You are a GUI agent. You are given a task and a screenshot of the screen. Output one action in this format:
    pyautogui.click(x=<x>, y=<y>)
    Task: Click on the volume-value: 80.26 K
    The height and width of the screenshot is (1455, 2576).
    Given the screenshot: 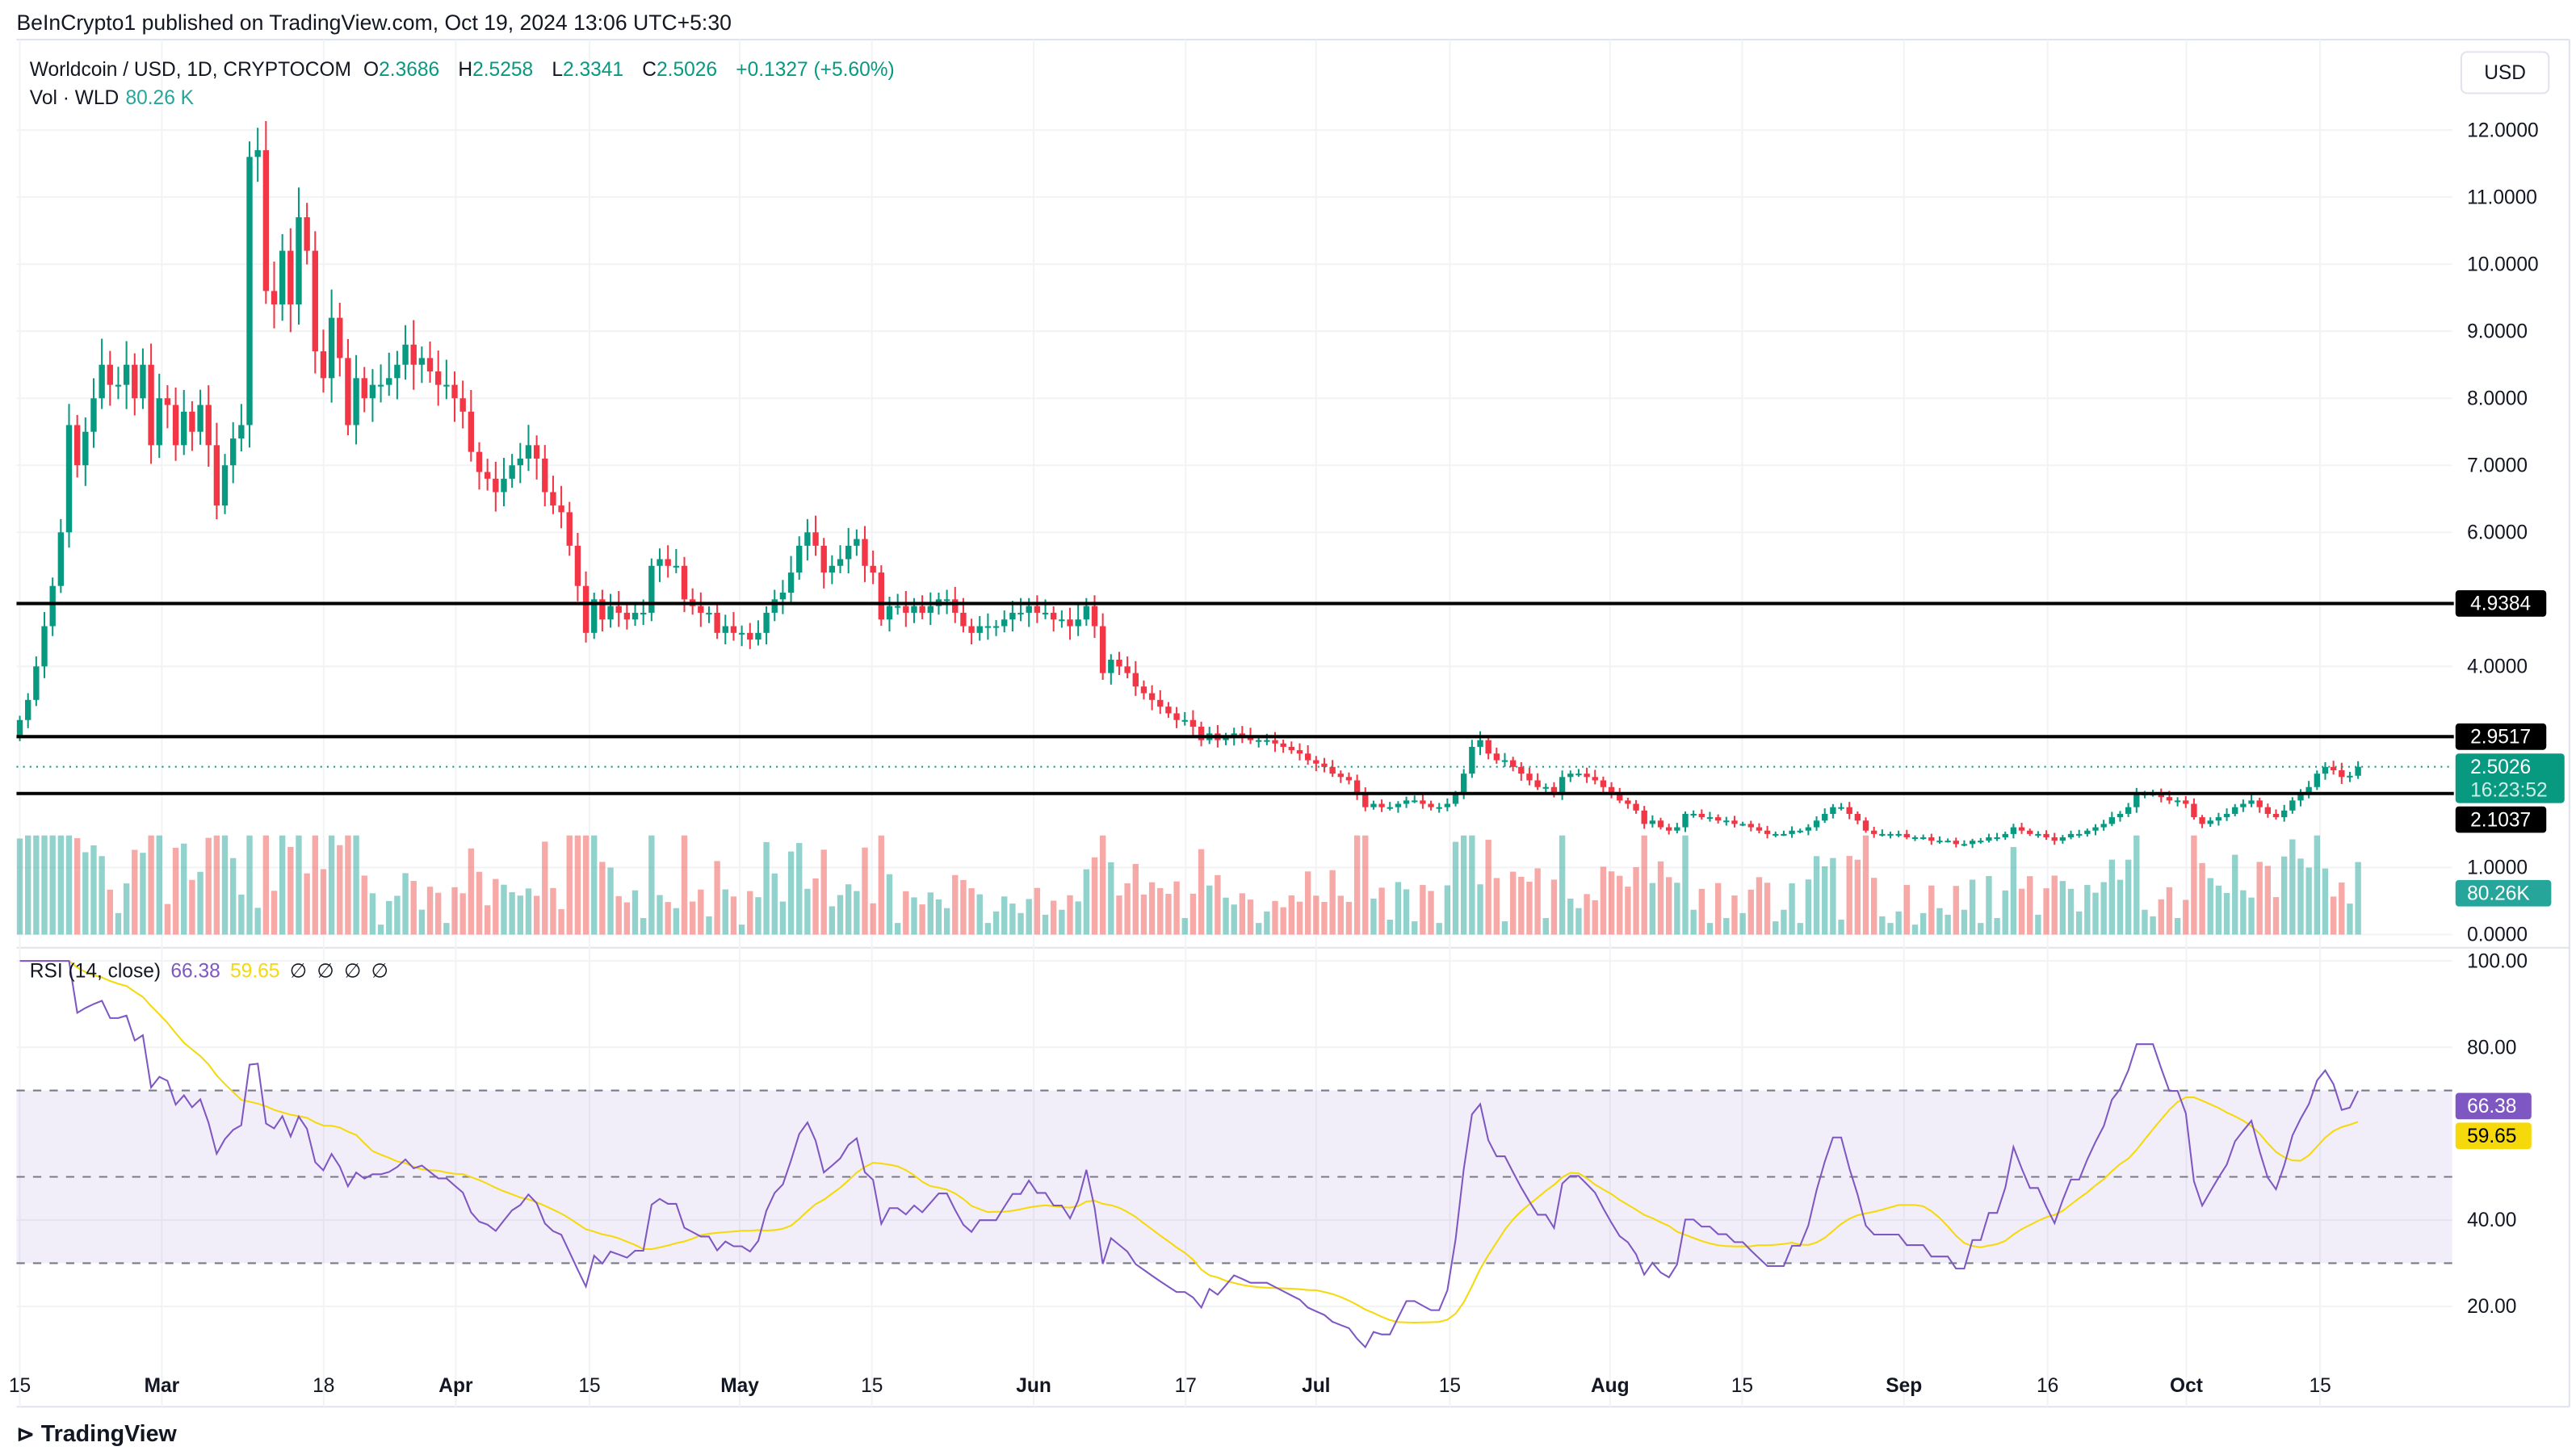 What is the action you would take?
    pyautogui.click(x=160, y=97)
    